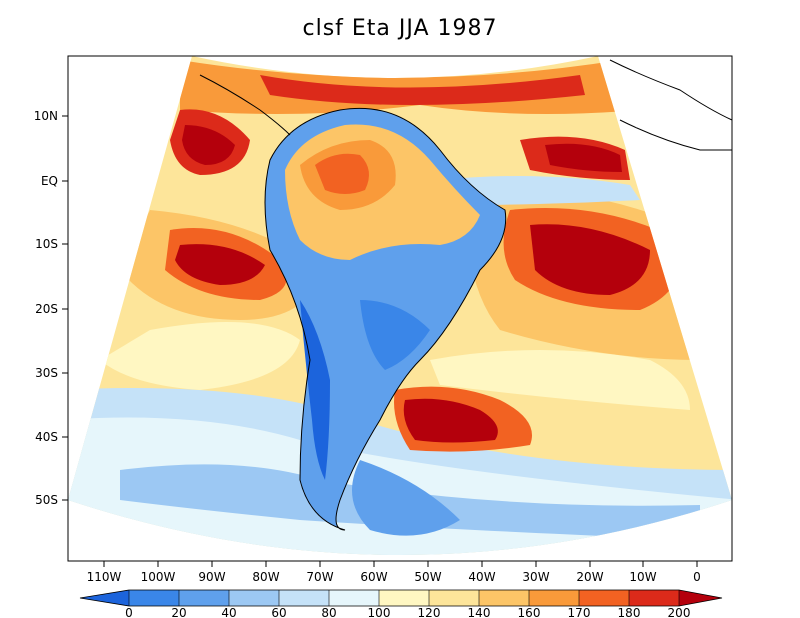  What do you see at coordinates (158, 577) in the screenshot?
I see `lon-label: 100W` at bounding box center [158, 577].